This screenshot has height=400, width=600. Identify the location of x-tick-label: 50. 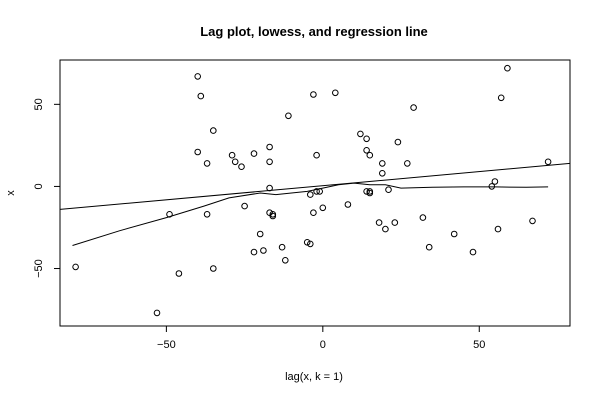
(479, 345).